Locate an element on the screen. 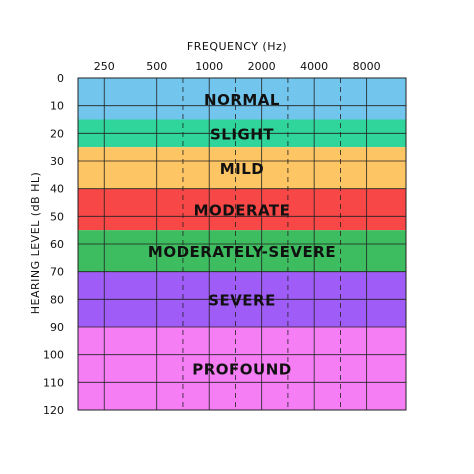 The width and height of the screenshot is (474, 474). band-label-2: MILD is located at coordinates (242, 169).